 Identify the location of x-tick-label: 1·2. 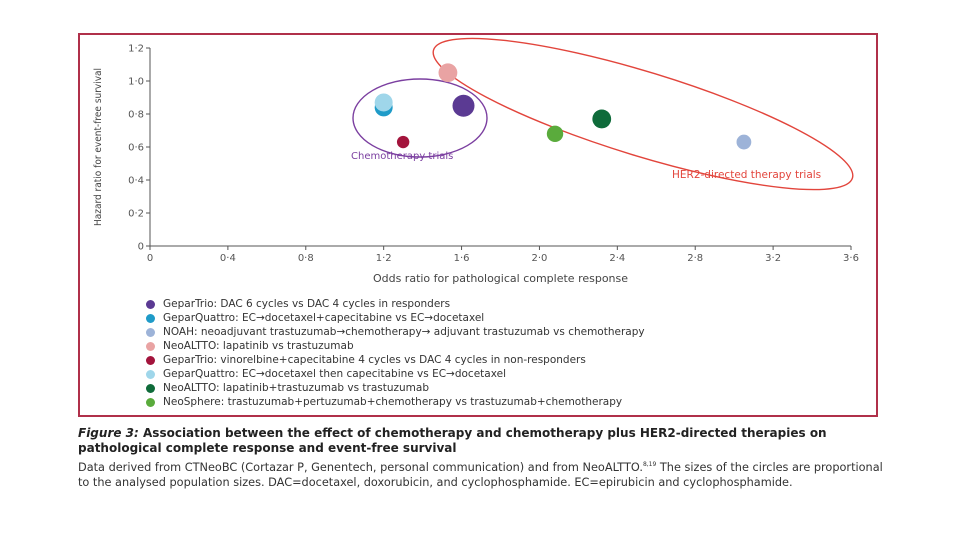
(384, 258).